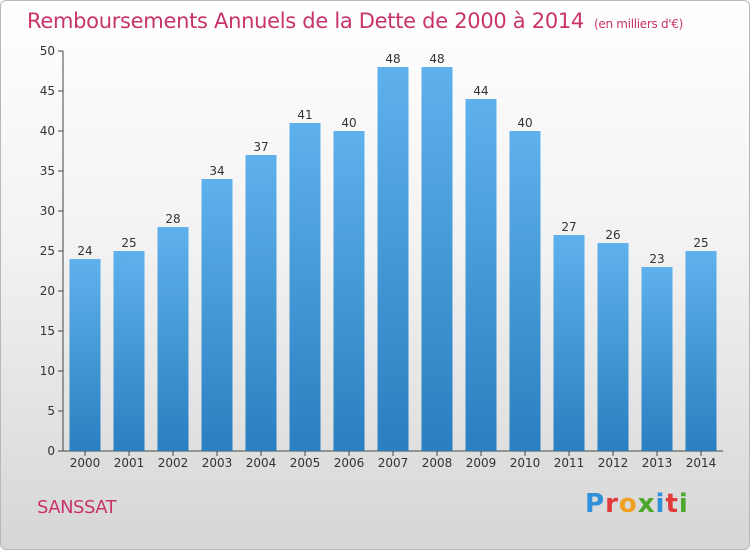 The width and height of the screenshot is (750, 550). Describe the element at coordinates (568, 227) in the screenshot. I see `bar-value-label: 27` at that location.